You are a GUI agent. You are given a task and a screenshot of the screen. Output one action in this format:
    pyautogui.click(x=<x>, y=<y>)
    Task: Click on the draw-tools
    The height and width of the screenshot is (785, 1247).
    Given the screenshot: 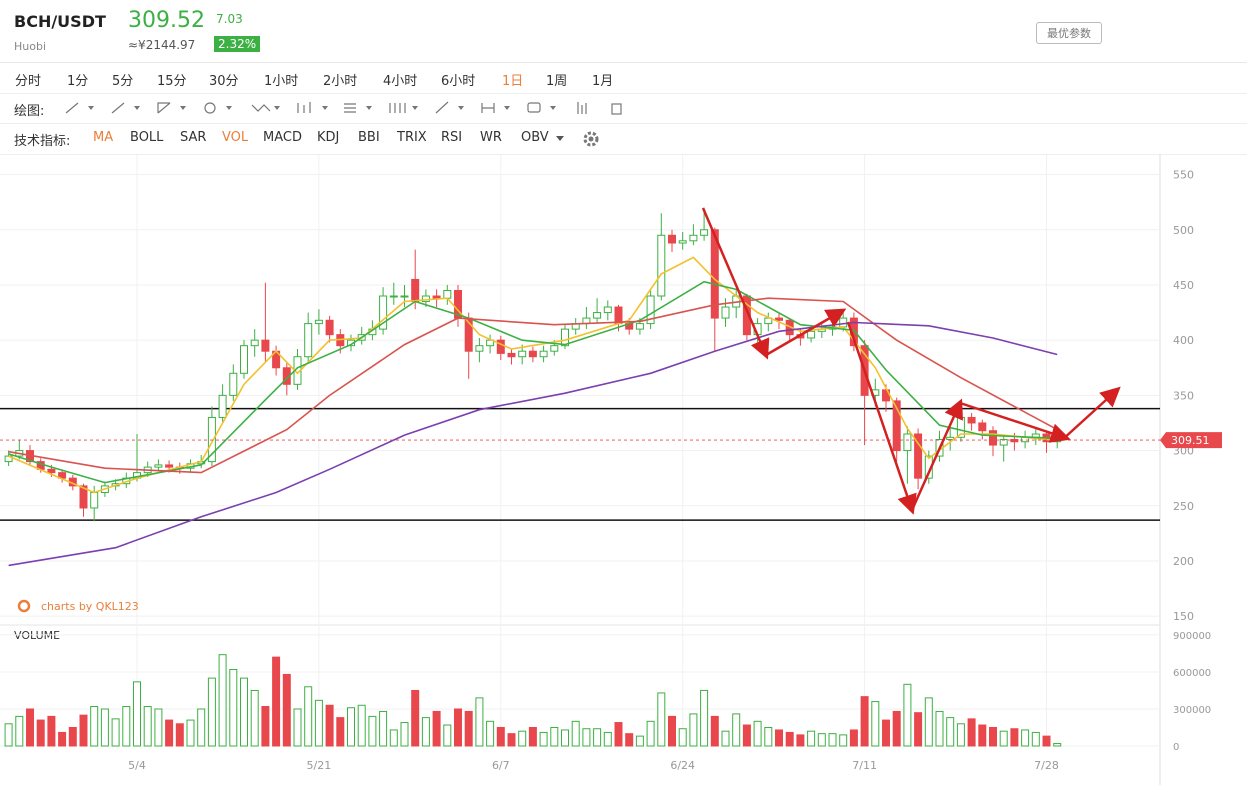 What is the action you would take?
    pyautogui.click(x=345, y=108)
    